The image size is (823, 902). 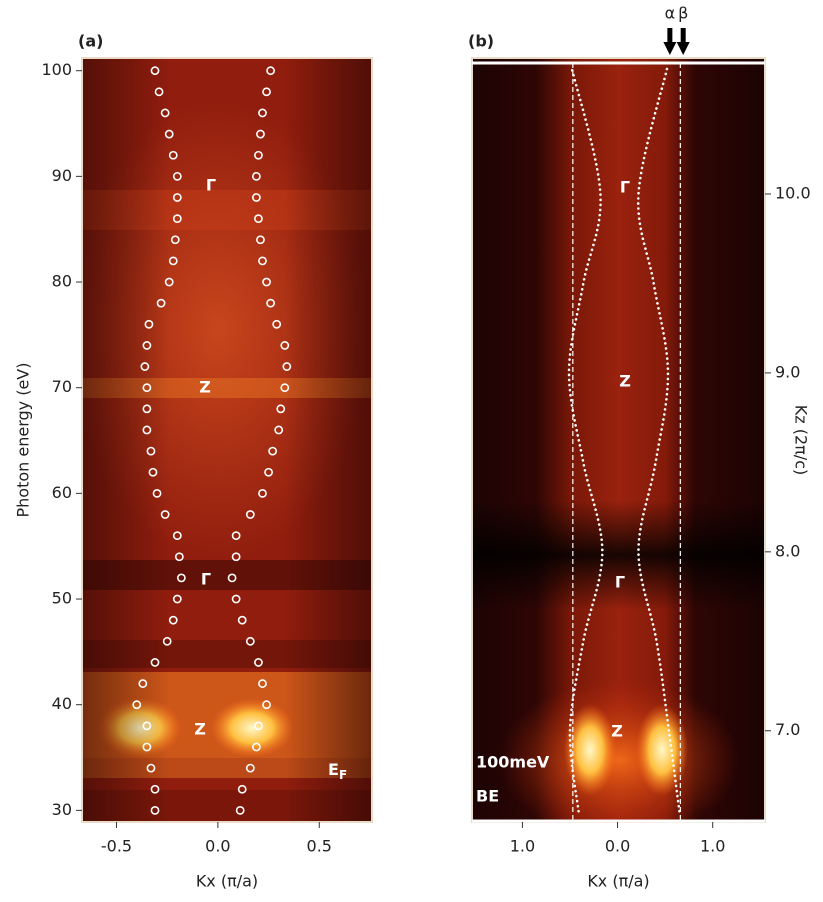 I want to click on y-tick-label: 90, so click(x=62, y=175).